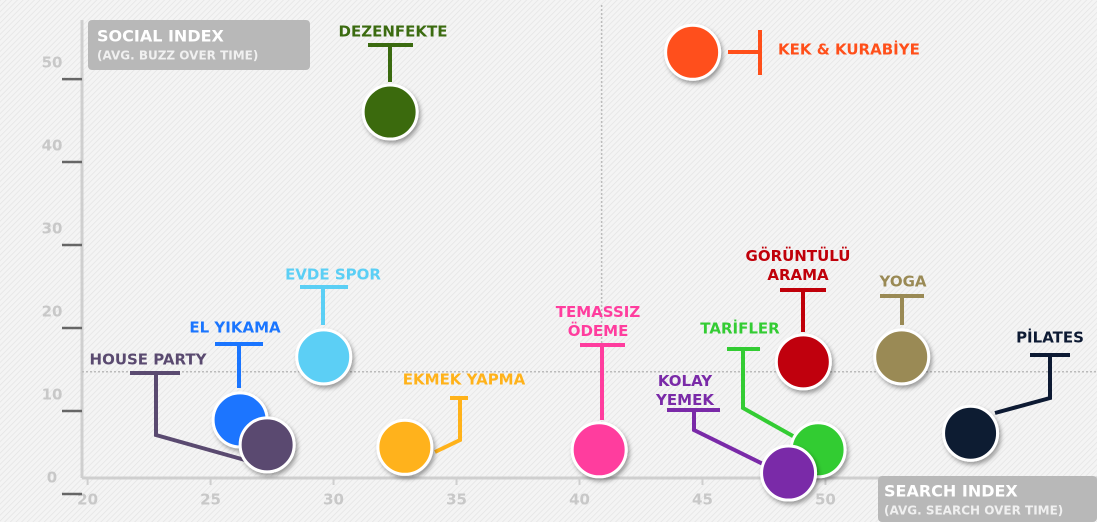 This screenshot has width=1097, height=522. What do you see at coordinates (149, 360) in the screenshot?
I see `point-label: HOUSE PARTY` at bounding box center [149, 360].